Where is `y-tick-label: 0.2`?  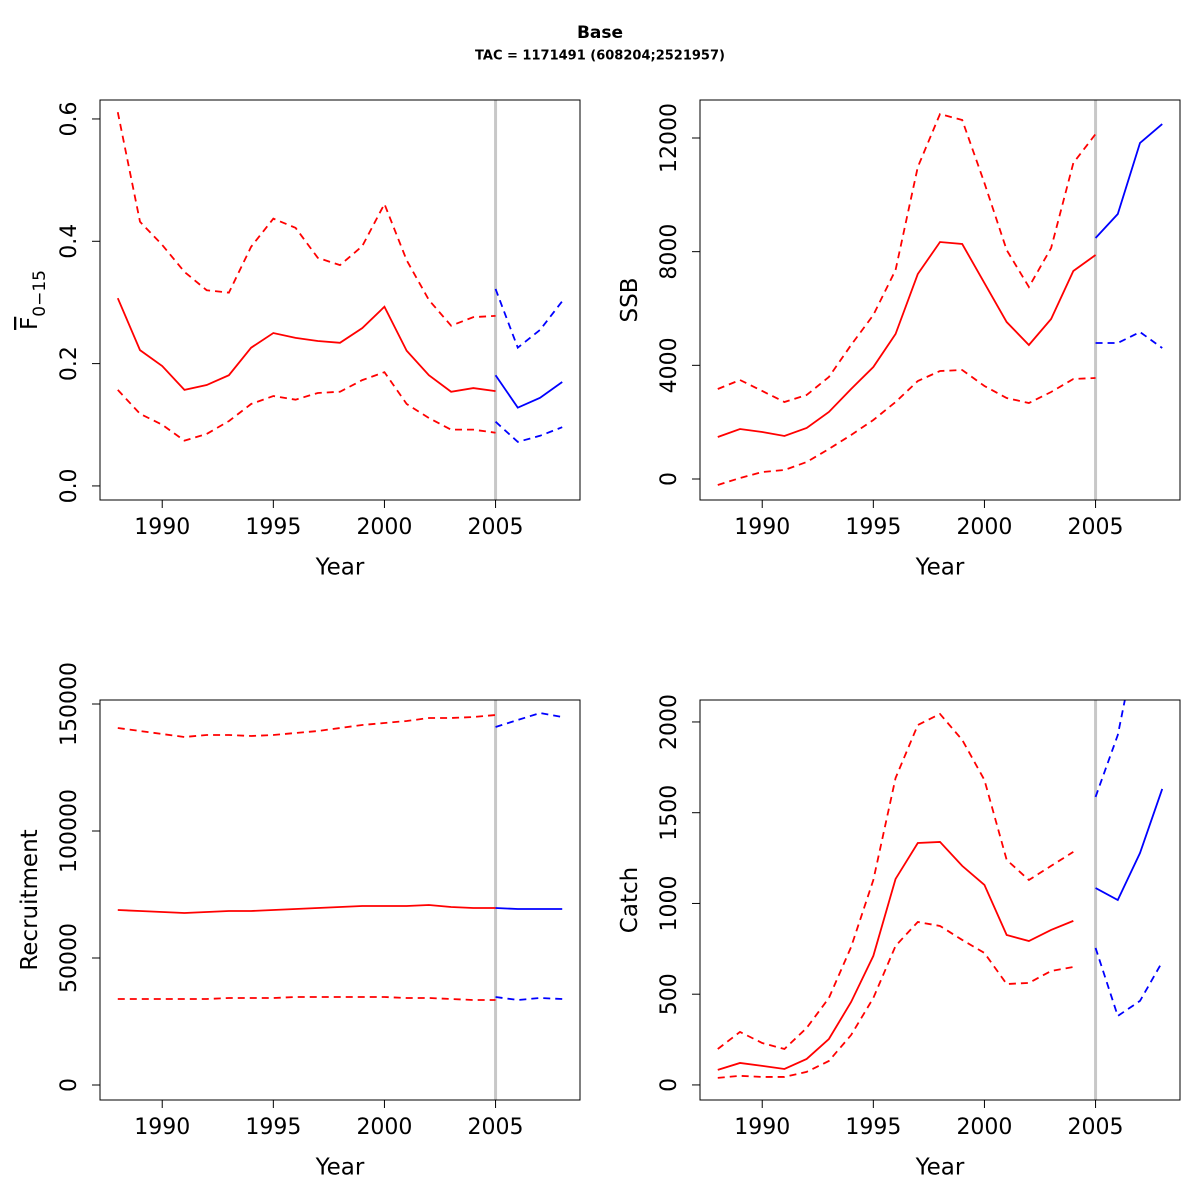 y-tick-label: 0.2 is located at coordinates (69, 363).